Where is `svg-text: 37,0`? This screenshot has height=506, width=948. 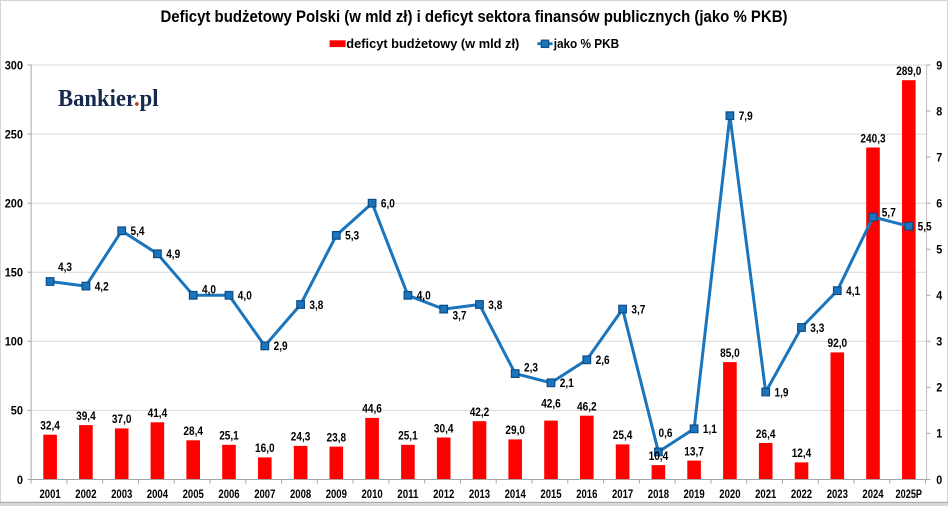
svg-text: 37,0 is located at coordinates (122, 419).